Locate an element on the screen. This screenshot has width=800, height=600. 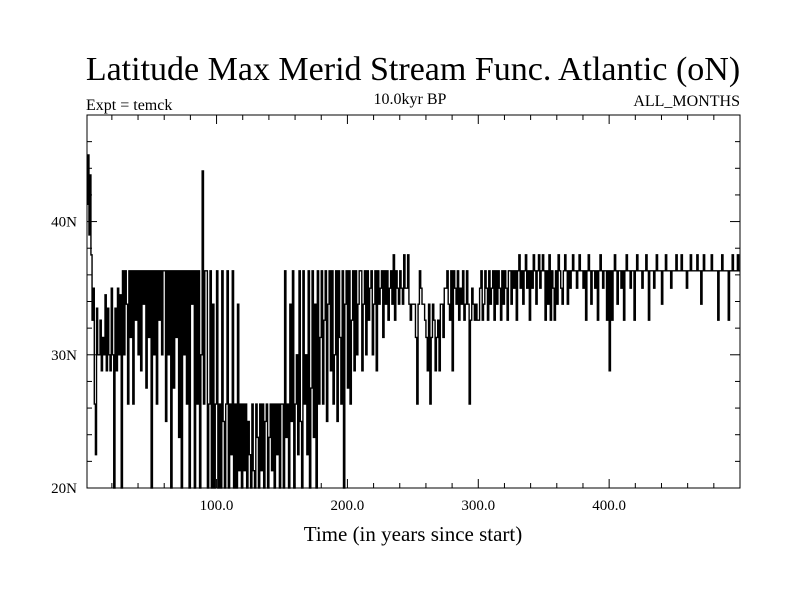
x-tick-label: 100.0 is located at coordinates (217, 506).